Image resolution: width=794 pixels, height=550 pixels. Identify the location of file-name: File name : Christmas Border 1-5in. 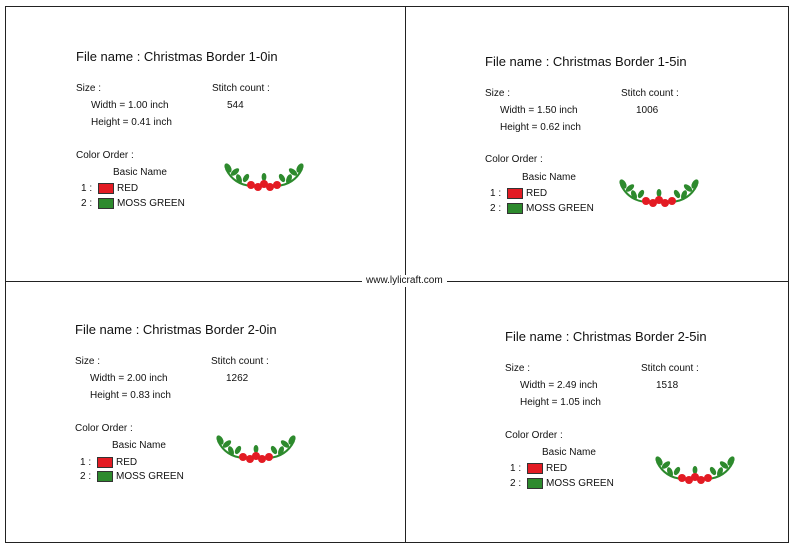
(586, 61).